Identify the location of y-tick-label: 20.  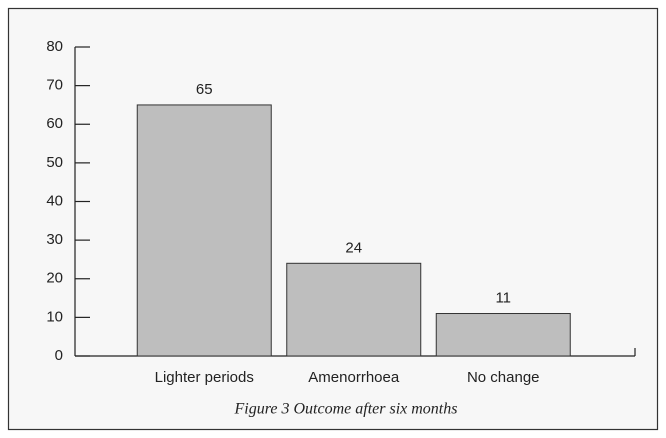
(54, 278).